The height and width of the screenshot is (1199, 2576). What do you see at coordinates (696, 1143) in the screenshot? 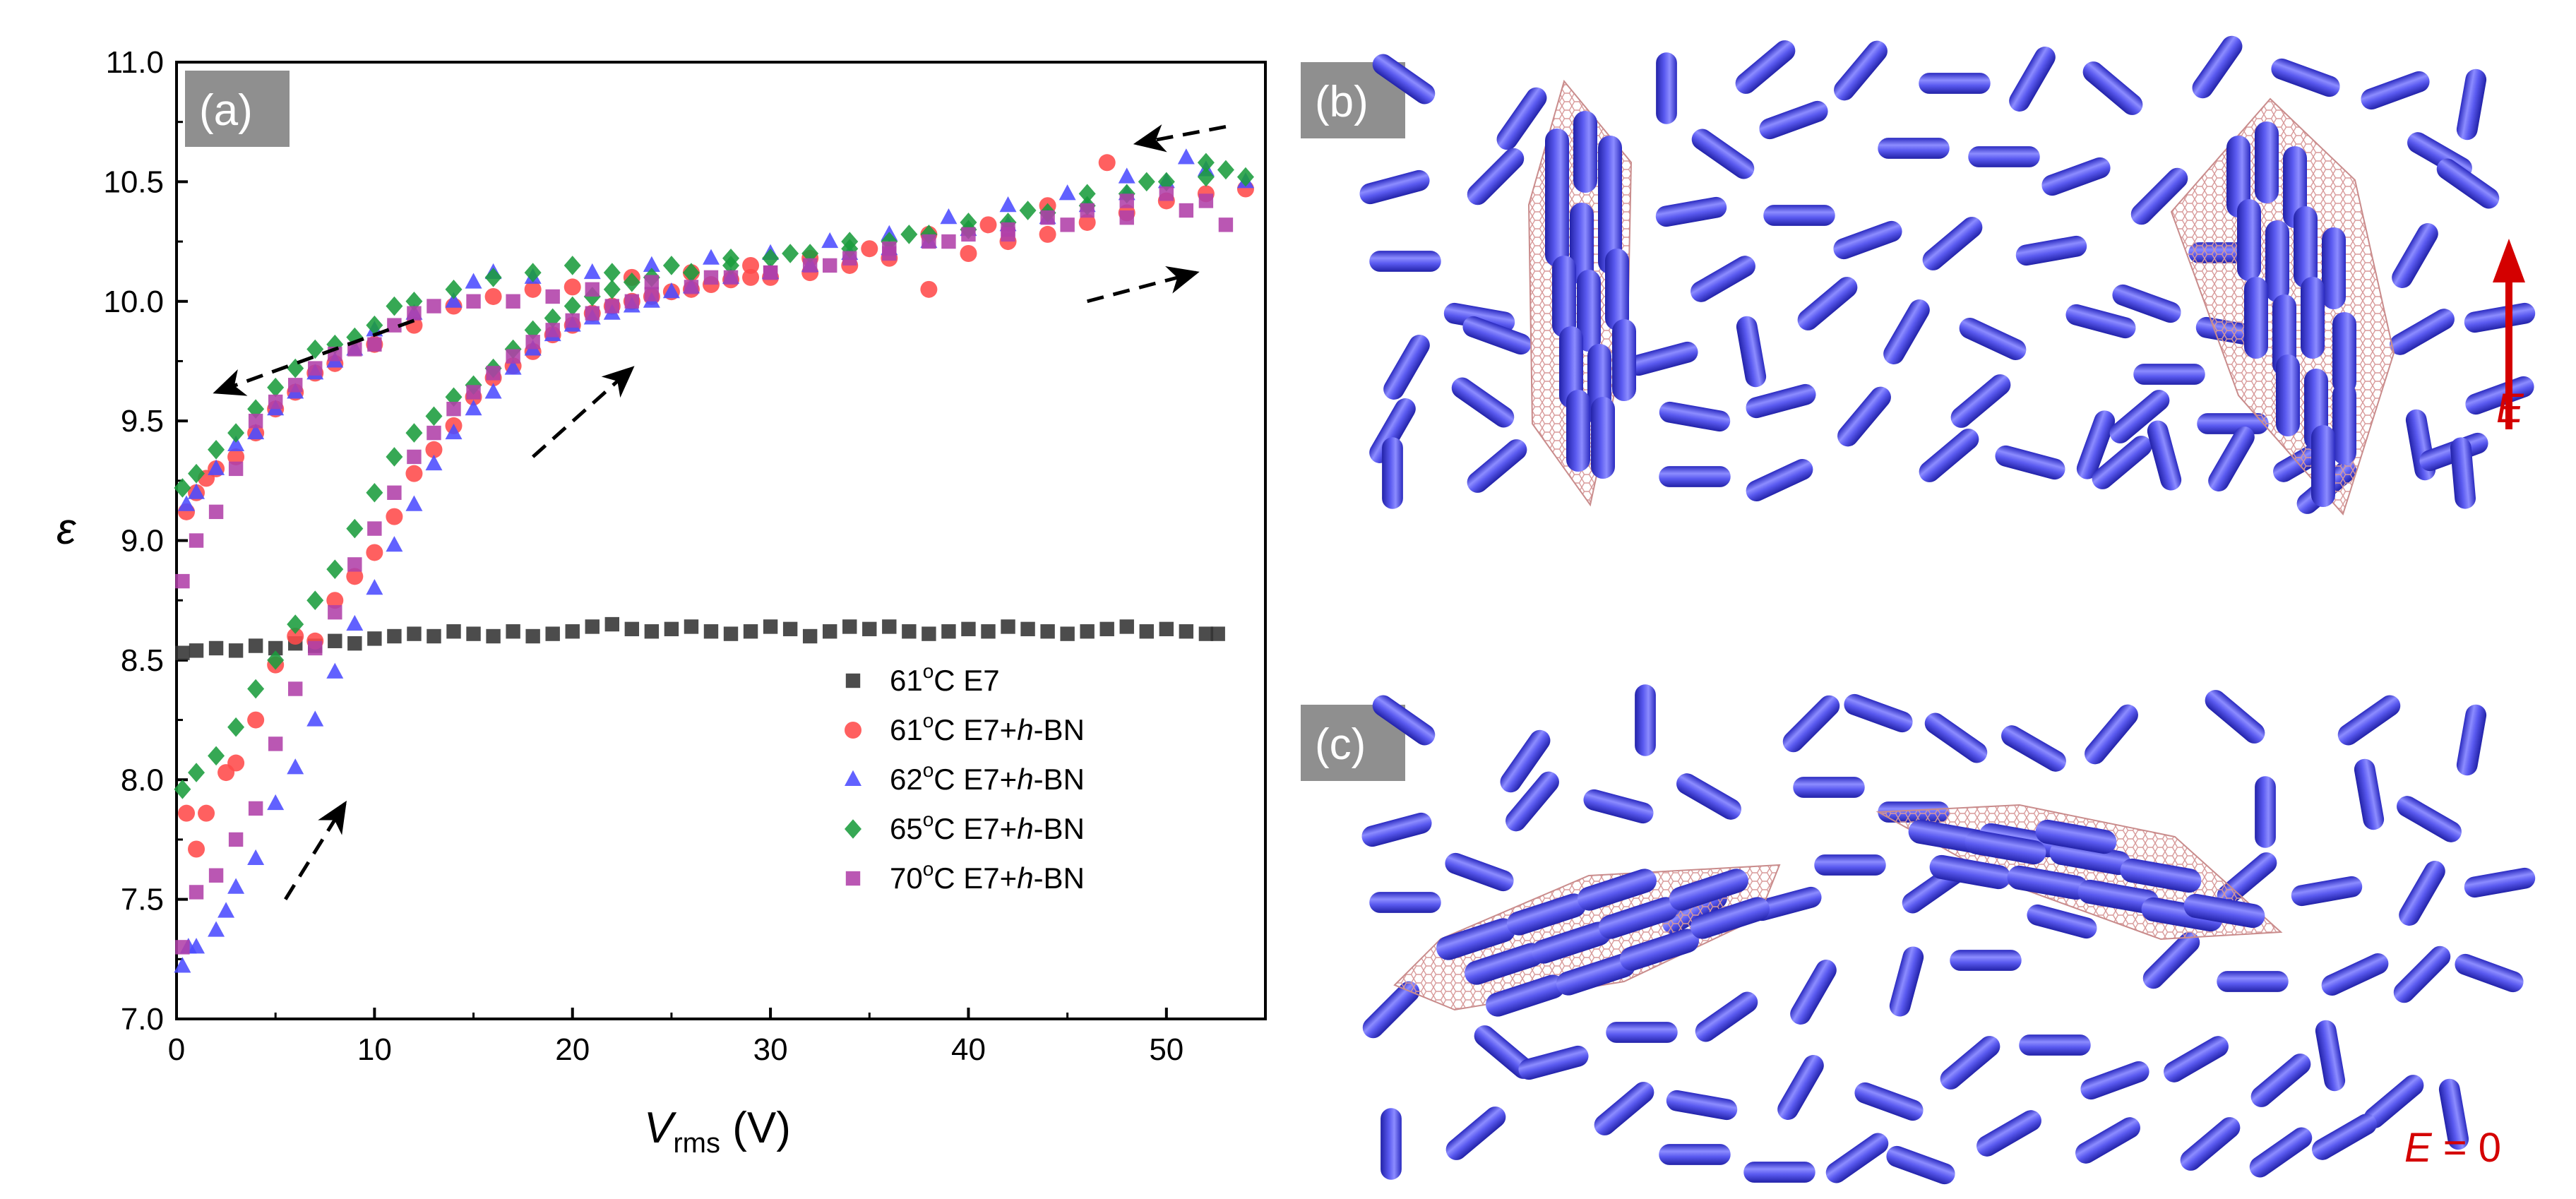
I see `x-axis-title-subscript: rms` at bounding box center [696, 1143].